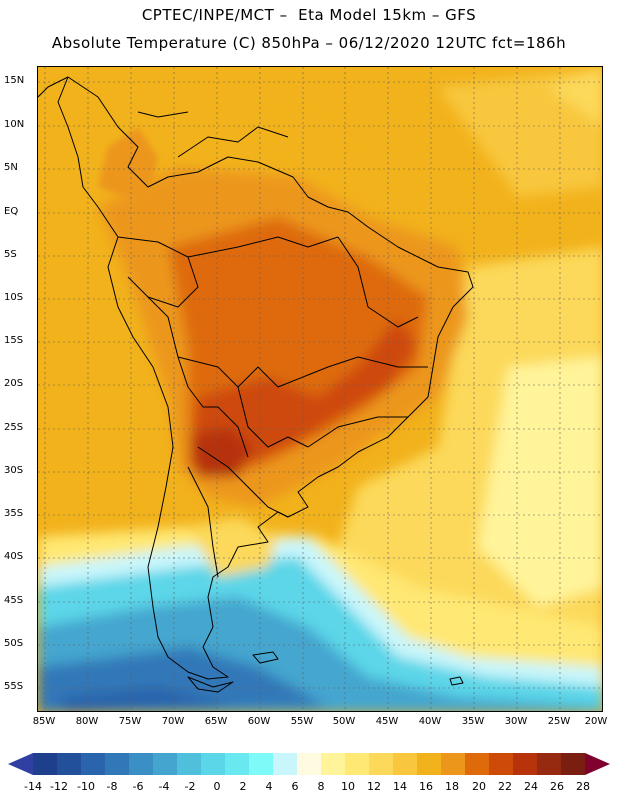  I want to click on colorbar-label: 18, so click(452, 786).